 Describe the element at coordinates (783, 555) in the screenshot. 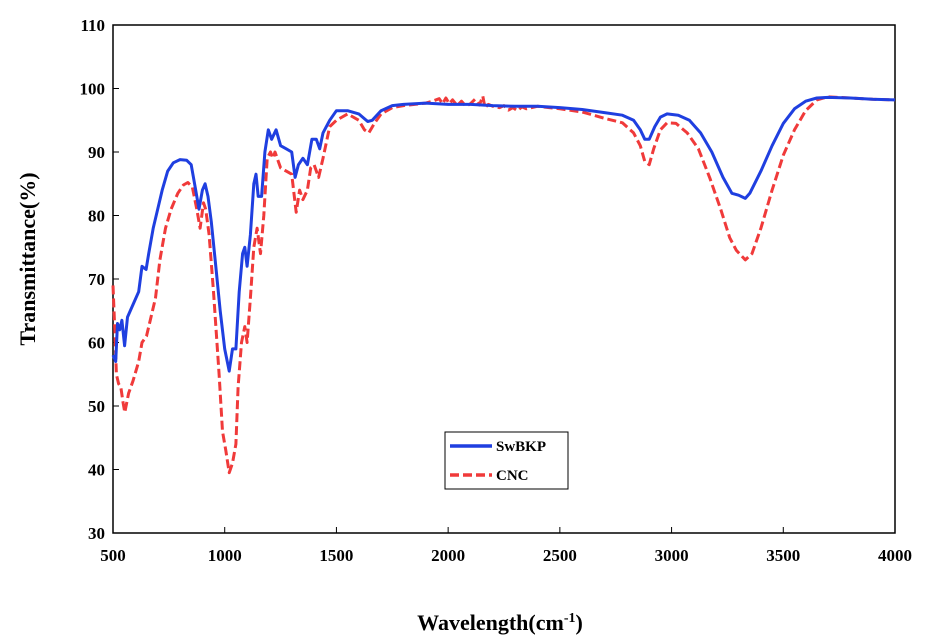

I see `x-tick-label: 3500` at that location.